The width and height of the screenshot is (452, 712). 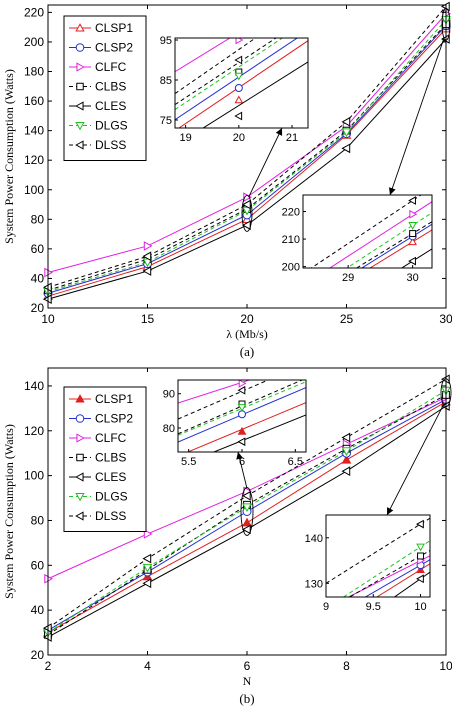 What do you see at coordinates (246, 334) in the screenshot?
I see `x-axis-label: λ (Mb/s)` at bounding box center [246, 334].